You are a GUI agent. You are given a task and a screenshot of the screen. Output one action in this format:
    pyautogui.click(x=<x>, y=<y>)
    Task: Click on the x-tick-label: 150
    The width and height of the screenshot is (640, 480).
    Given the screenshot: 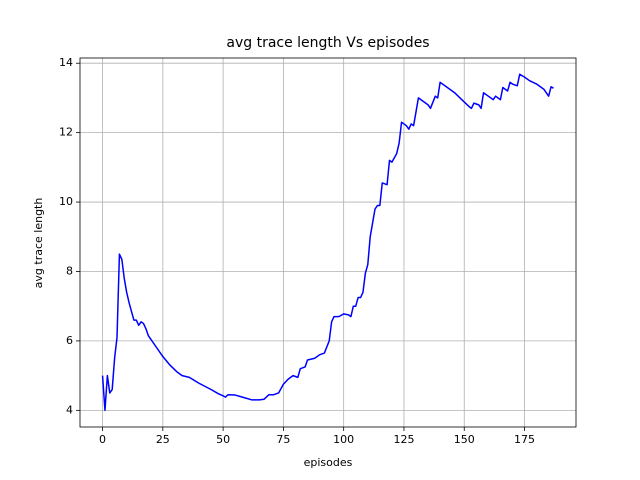 What is the action you would take?
    pyautogui.click(x=464, y=439)
    